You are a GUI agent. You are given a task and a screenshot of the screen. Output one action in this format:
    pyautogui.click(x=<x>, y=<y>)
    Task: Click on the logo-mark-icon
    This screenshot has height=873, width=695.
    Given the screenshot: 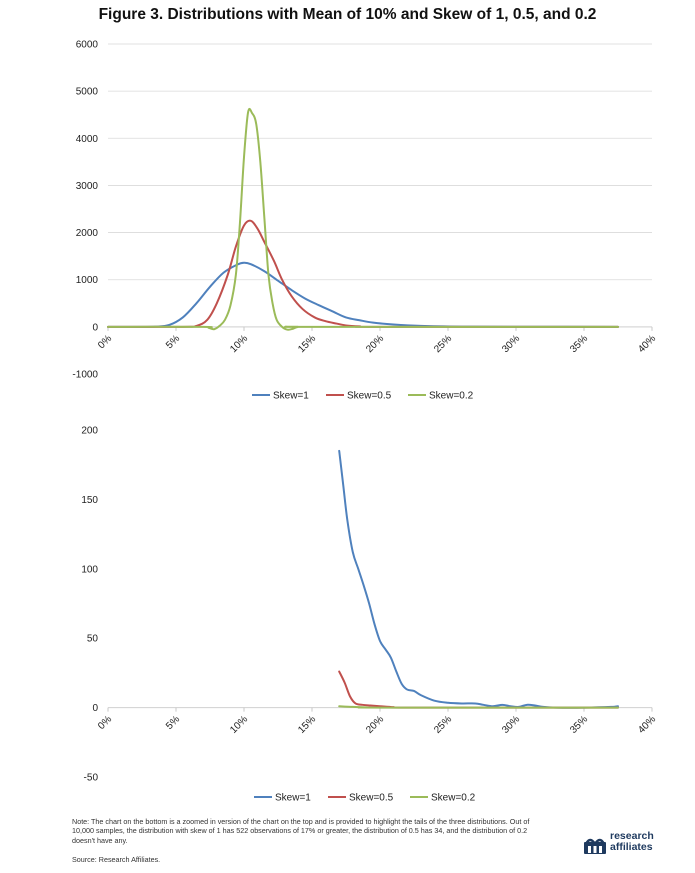 What is the action you would take?
    pyautogui.click(x=595, y=846)
    